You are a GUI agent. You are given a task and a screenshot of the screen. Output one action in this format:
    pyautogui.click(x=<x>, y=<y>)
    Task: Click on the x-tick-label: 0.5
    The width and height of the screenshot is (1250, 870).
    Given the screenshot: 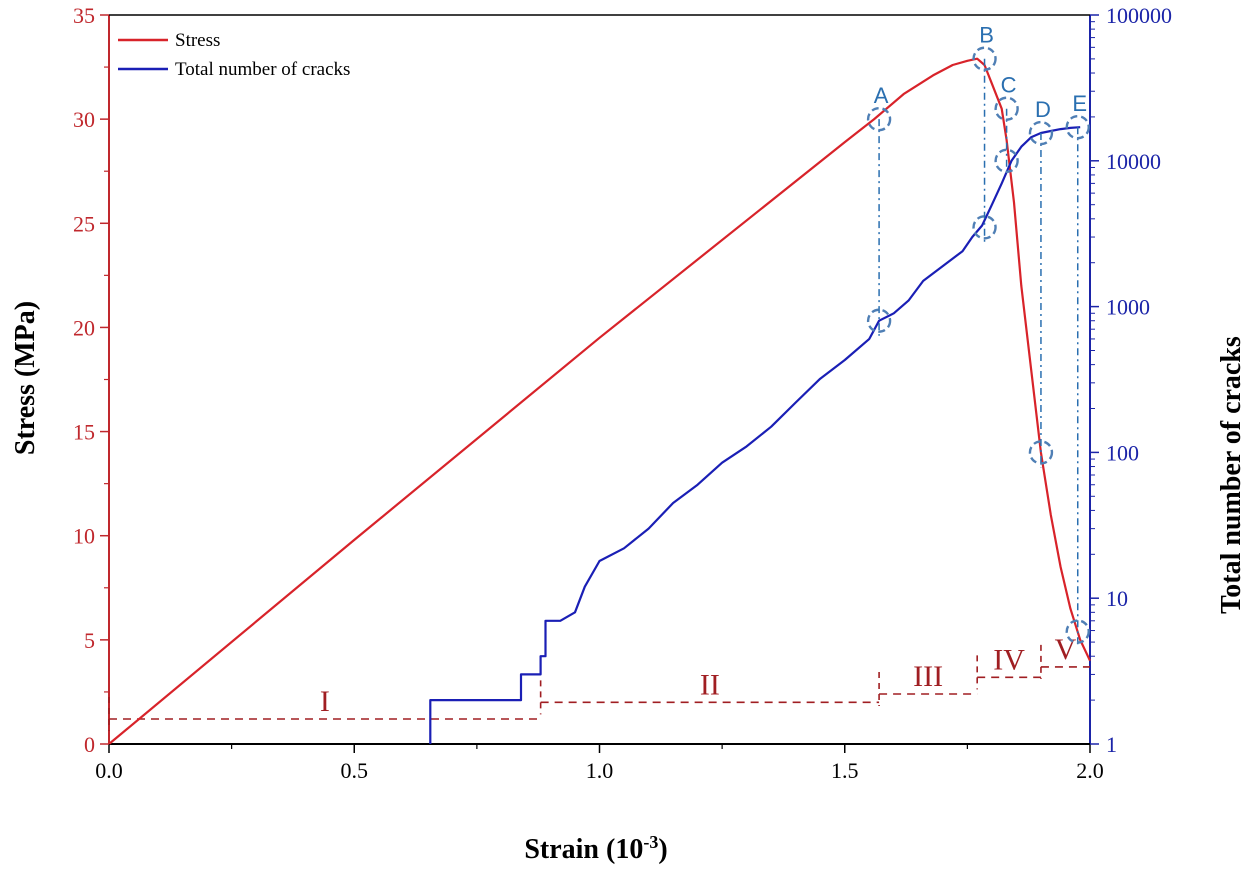 What is the action you would take?
    pyautogui.click(x=355, y=770)
    